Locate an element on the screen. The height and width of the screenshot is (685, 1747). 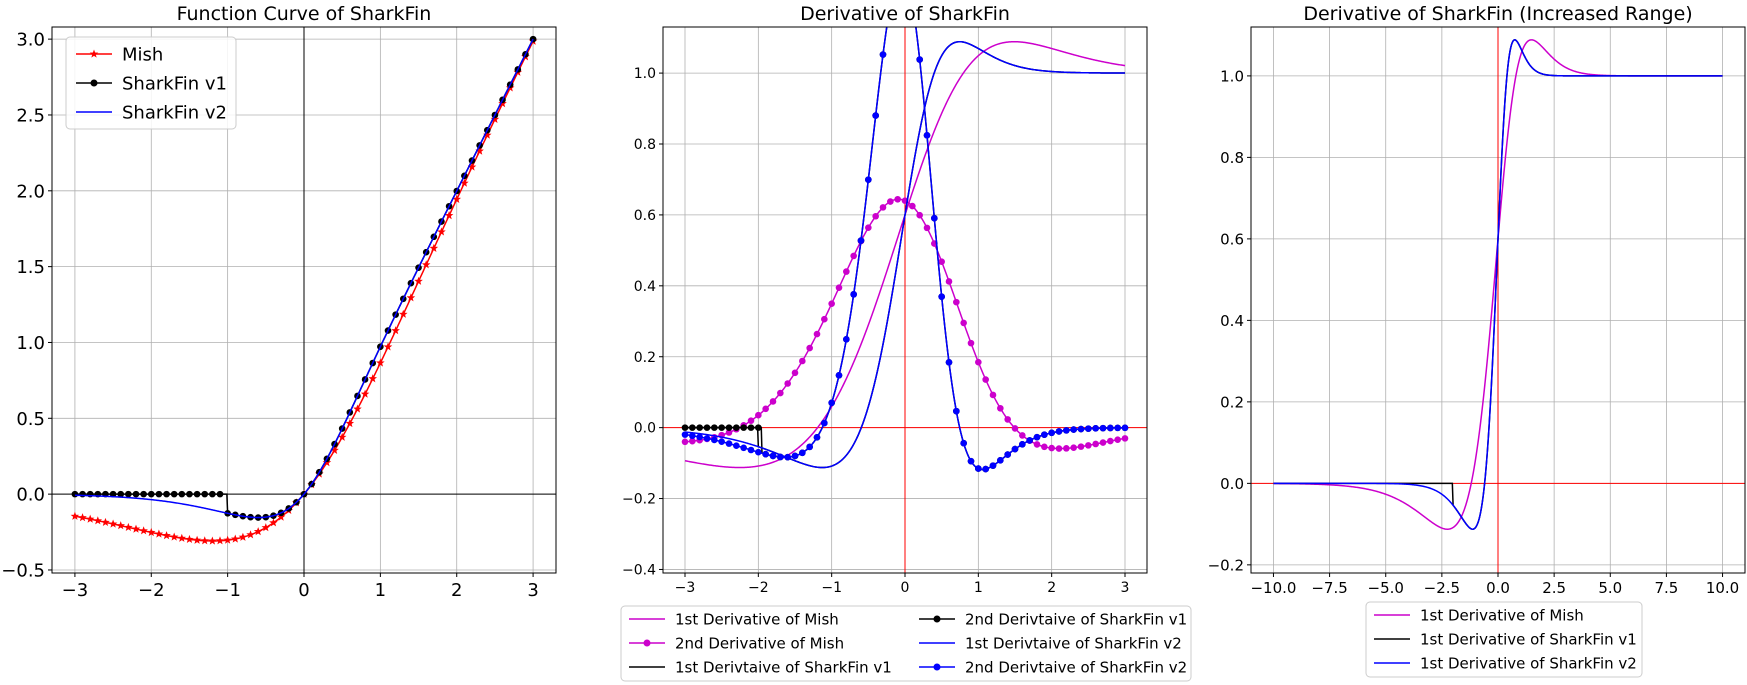
legend: Mish SharkFin v1 SharkFin v2 is located at coordinates (151, 83).